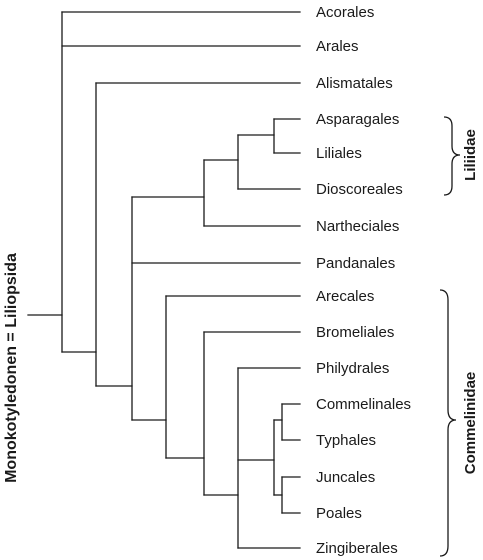  What do you see at coordinates (359, 189) in the screenshot?
I see `taxon-label: Dioscoreales` at bounding box center [359, 189].